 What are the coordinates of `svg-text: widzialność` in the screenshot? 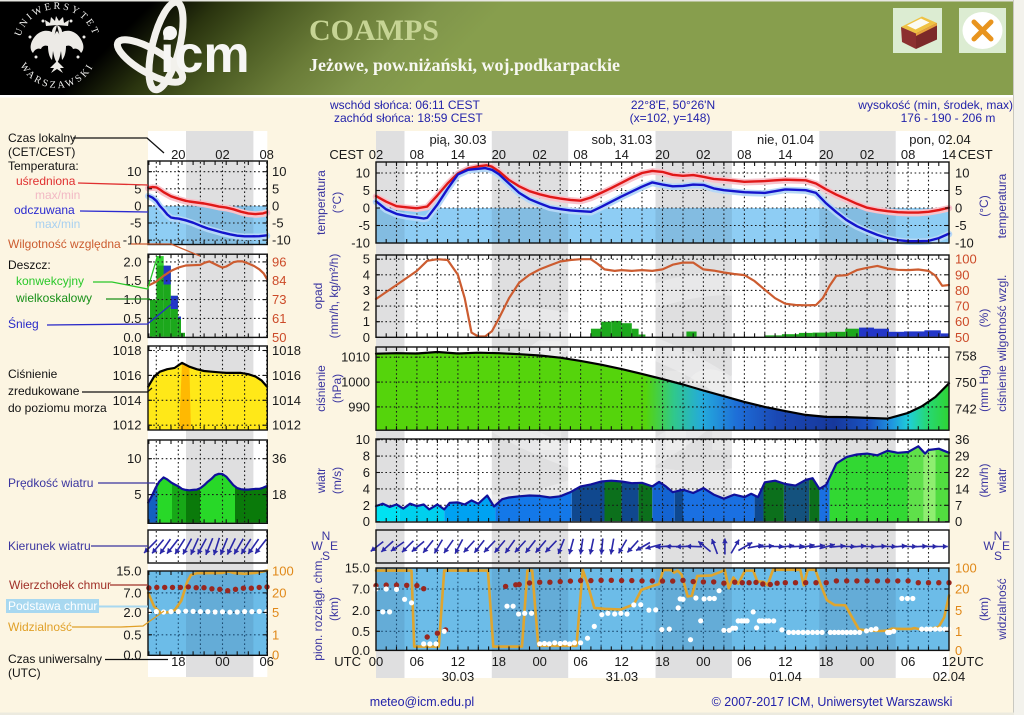 It's located at (1002, 609).